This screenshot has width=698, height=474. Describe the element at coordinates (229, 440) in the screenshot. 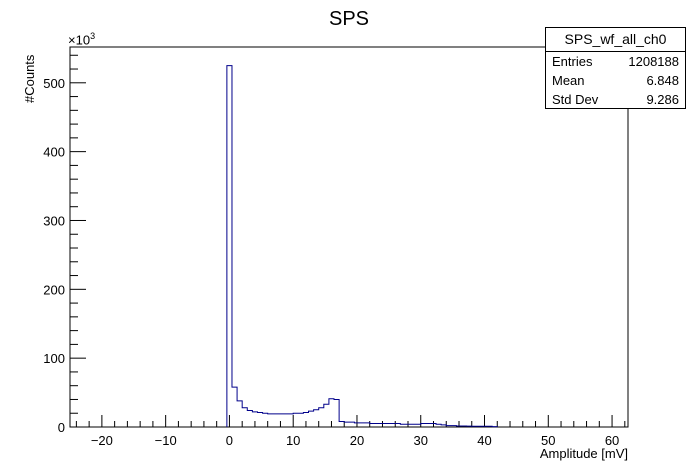

I see `x-tick-label: 0` at that location.